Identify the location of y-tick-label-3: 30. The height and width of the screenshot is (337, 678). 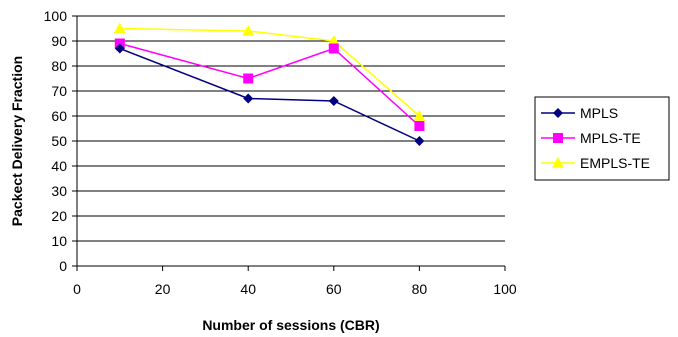
(59, 191).